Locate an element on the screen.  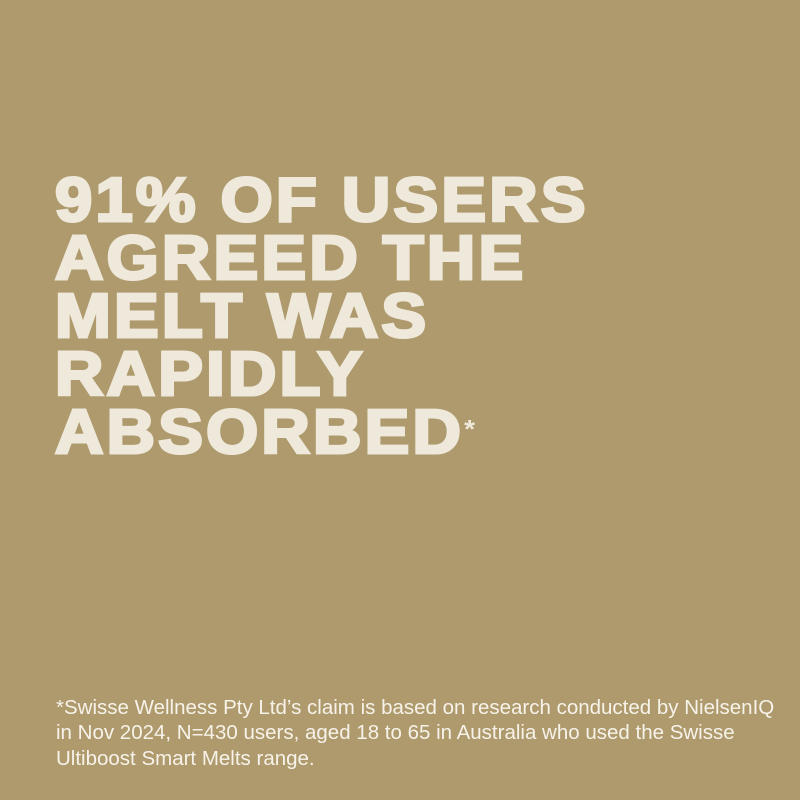
headline-line: ABSORBED is located at coordinates (259, 432).